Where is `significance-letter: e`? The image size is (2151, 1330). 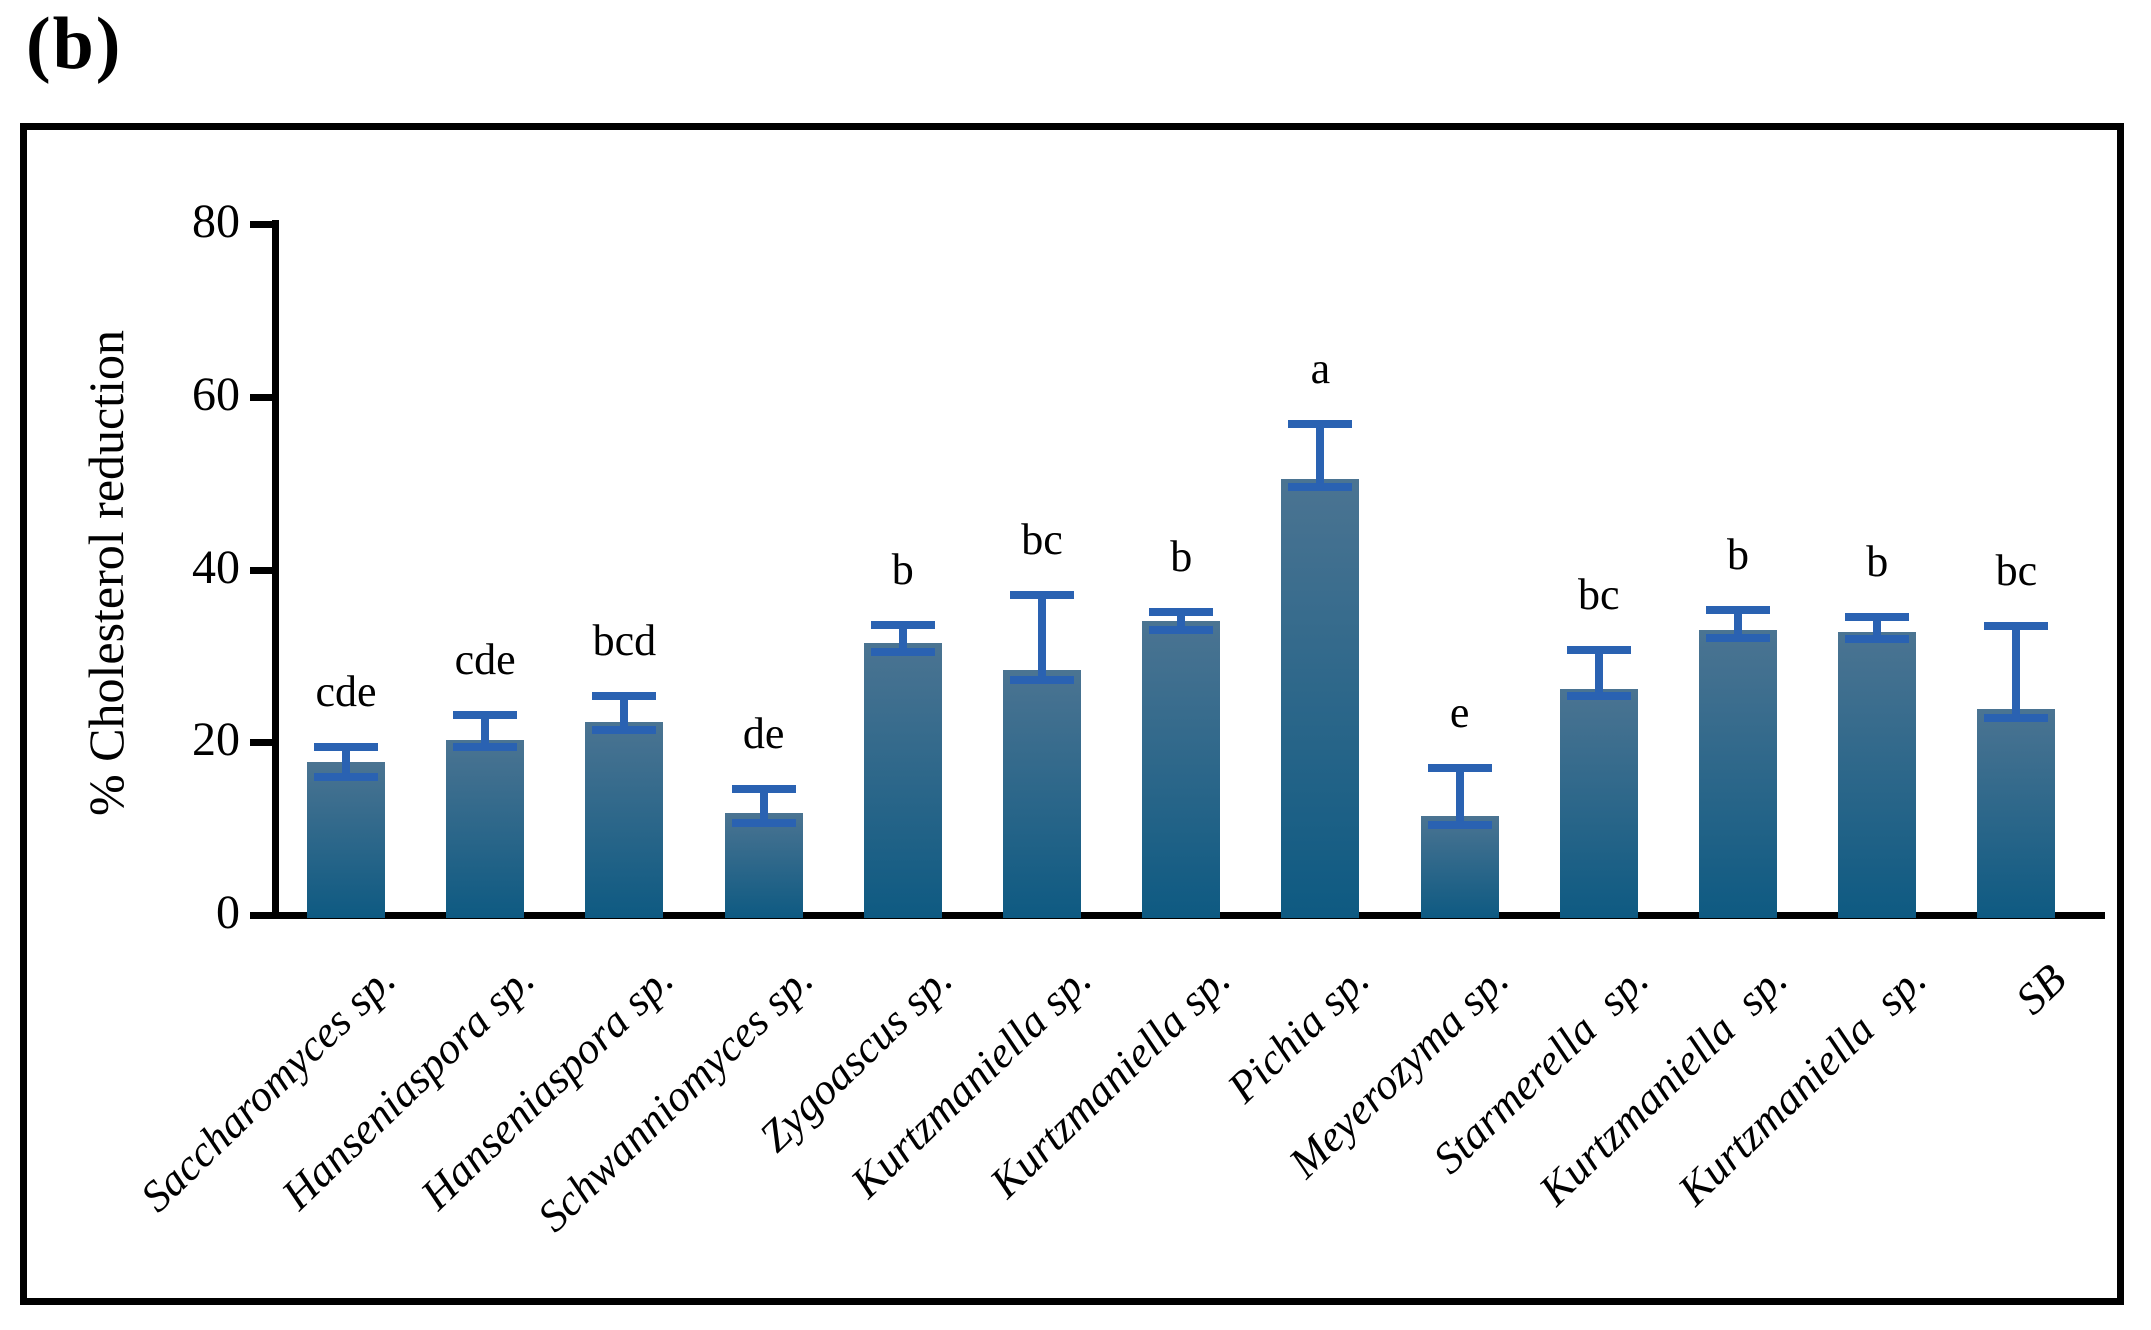
significance-letter: e is located at coordinates (1459, 713).